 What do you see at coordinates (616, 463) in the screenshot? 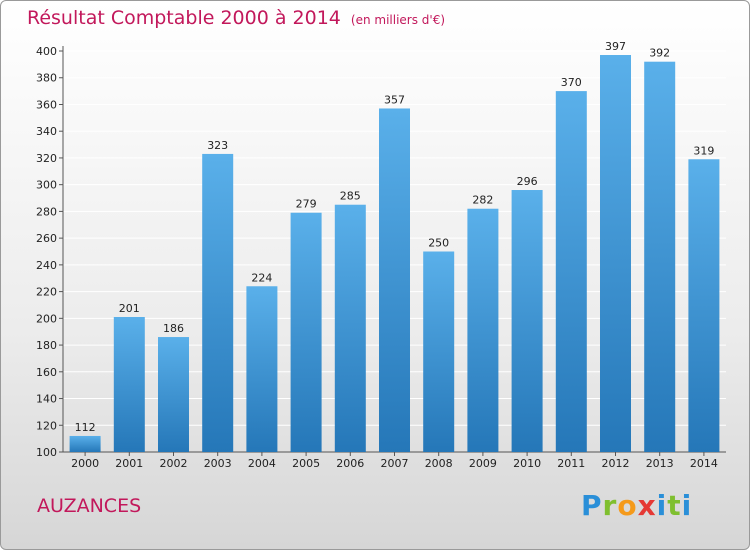
I see `x-tick-label: 2012` at bounding box center [616, 463].